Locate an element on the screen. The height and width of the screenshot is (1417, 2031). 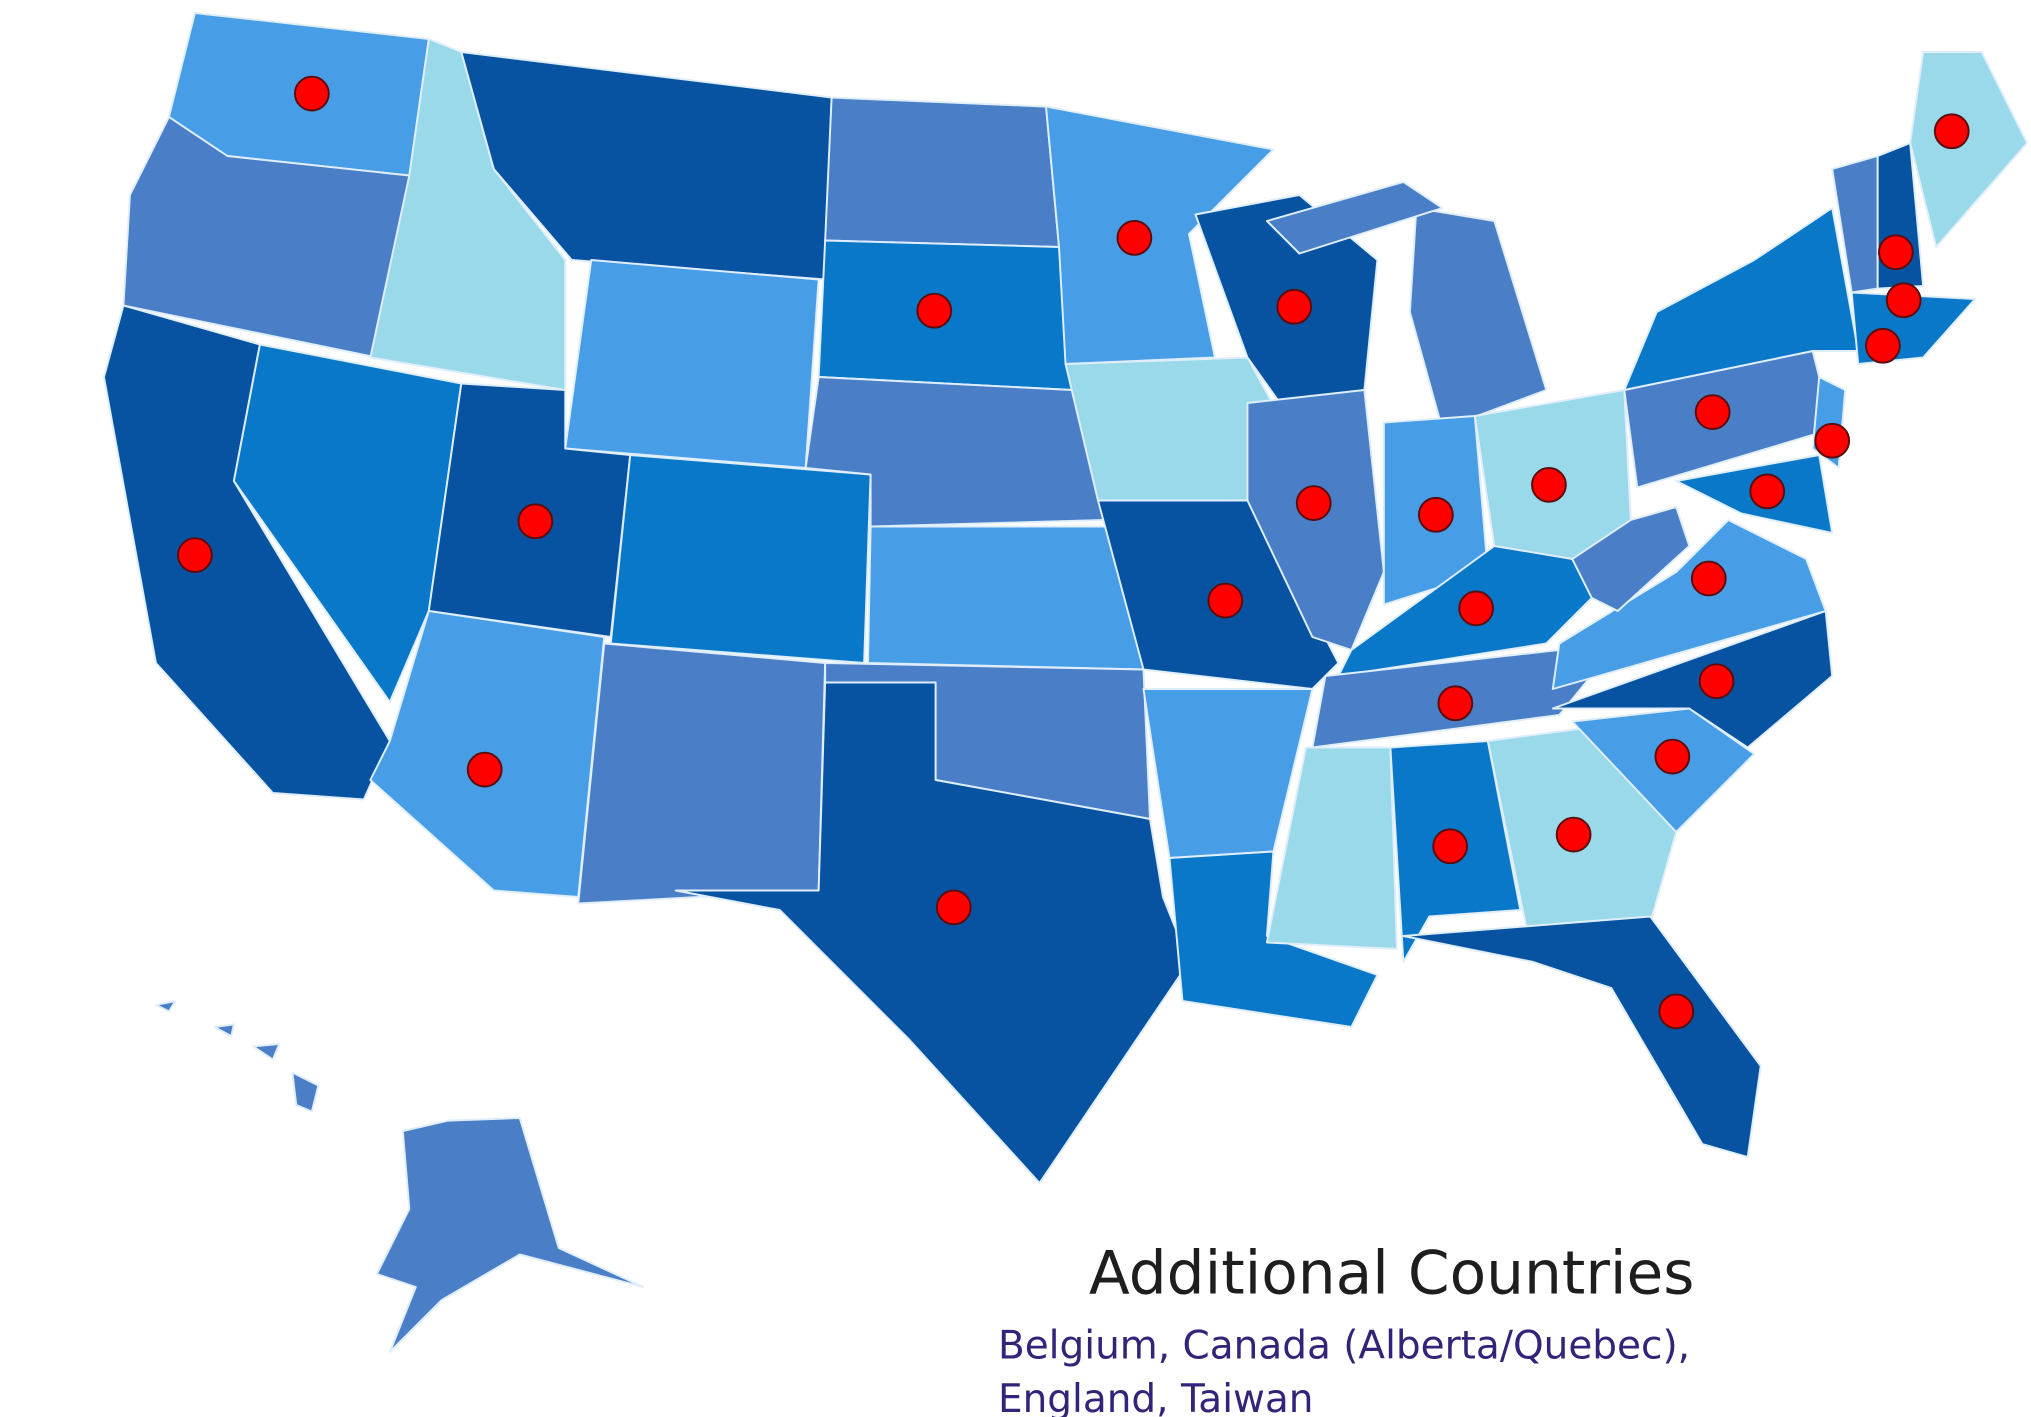
annotation-line: Belgium, Canada (Alberta/Quebec), is located at coordinates (1344, 1345).